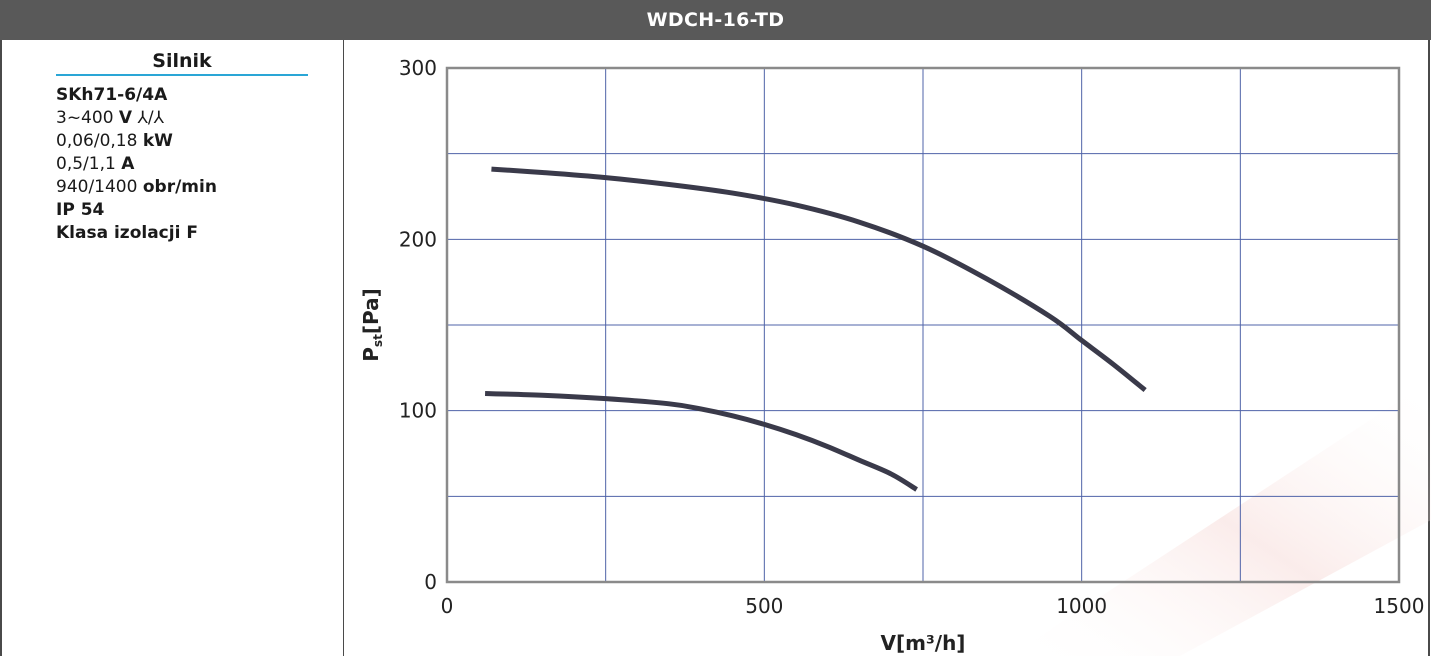 Image resolution: width=1431 pixels, height=656 pixels. I want to click on x-tick-label: 500, so click(764, 606).